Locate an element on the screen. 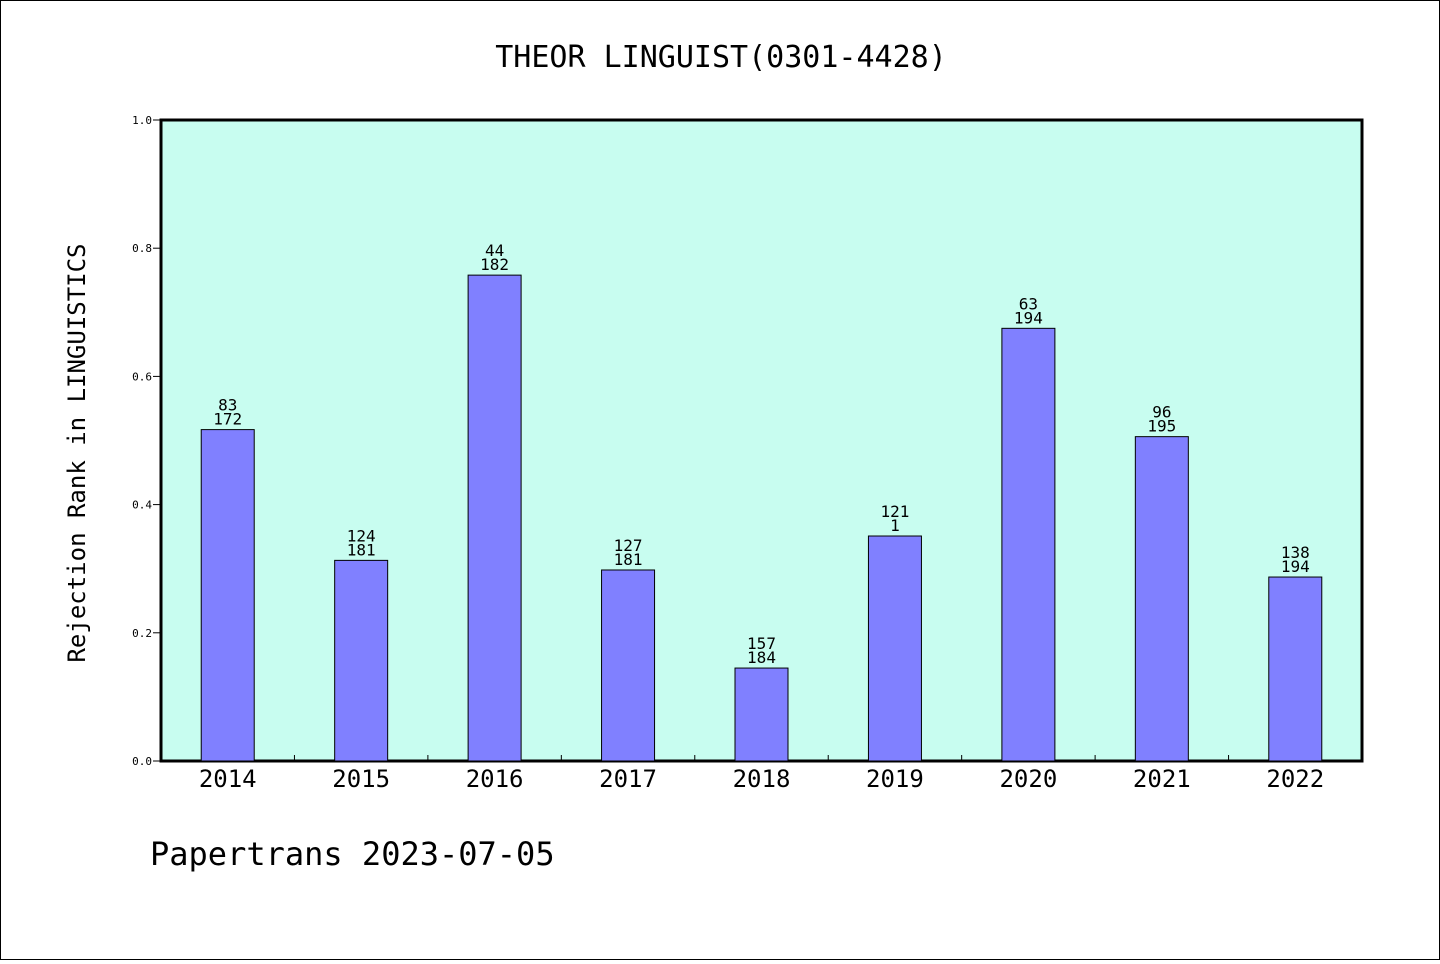  x-axis: 2014 2015 2016 2017 2018 2019 2020 2021 2022 is located at coordinates (761, 774).